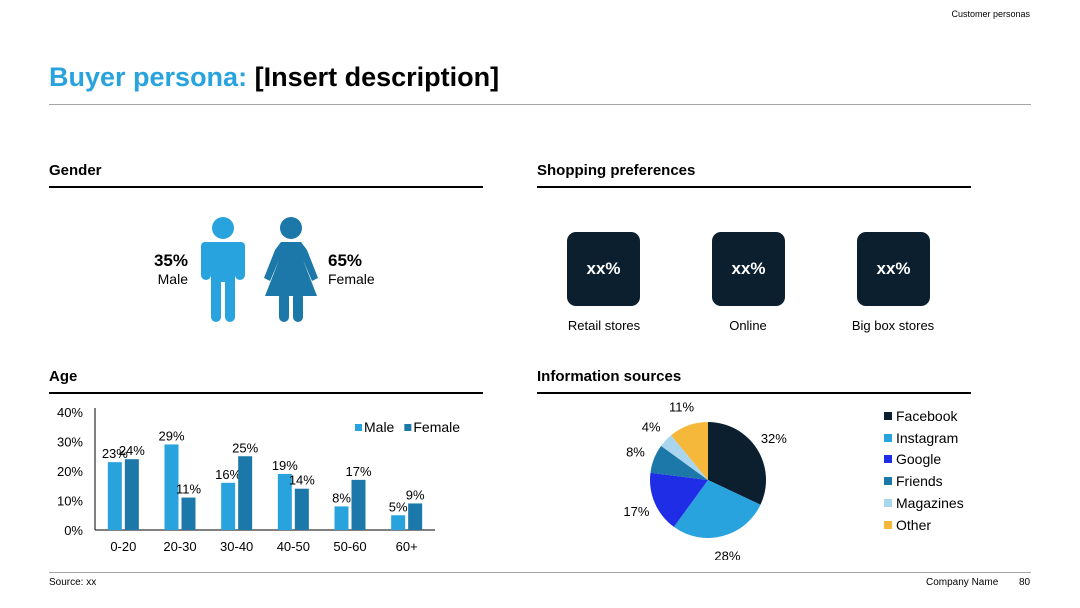 The image size is (1080, 608). Describe the element at coordinates (681, 407) in the screenshot. I see `pie-label-other: 11%` at that location.